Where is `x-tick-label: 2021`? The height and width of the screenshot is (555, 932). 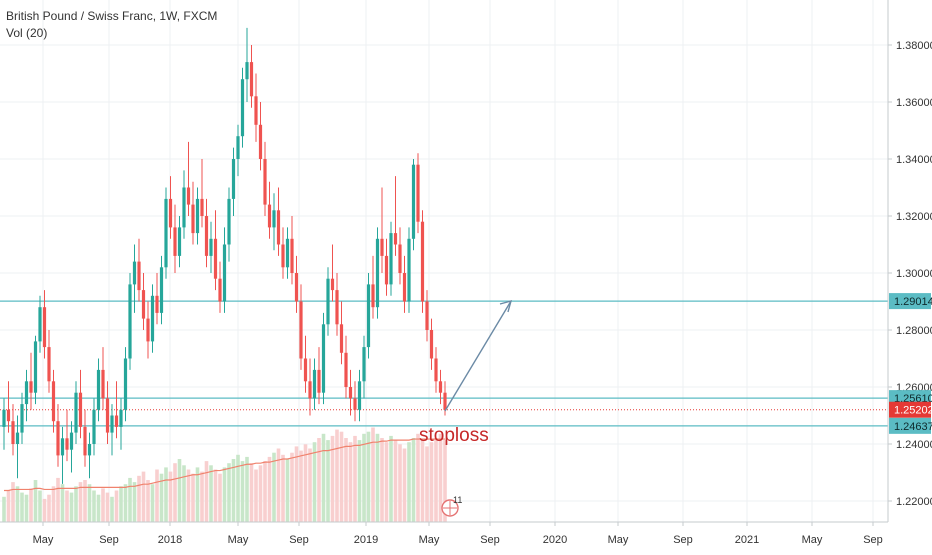
x-tick-label: 2021 is located at coordinates (747, 540).